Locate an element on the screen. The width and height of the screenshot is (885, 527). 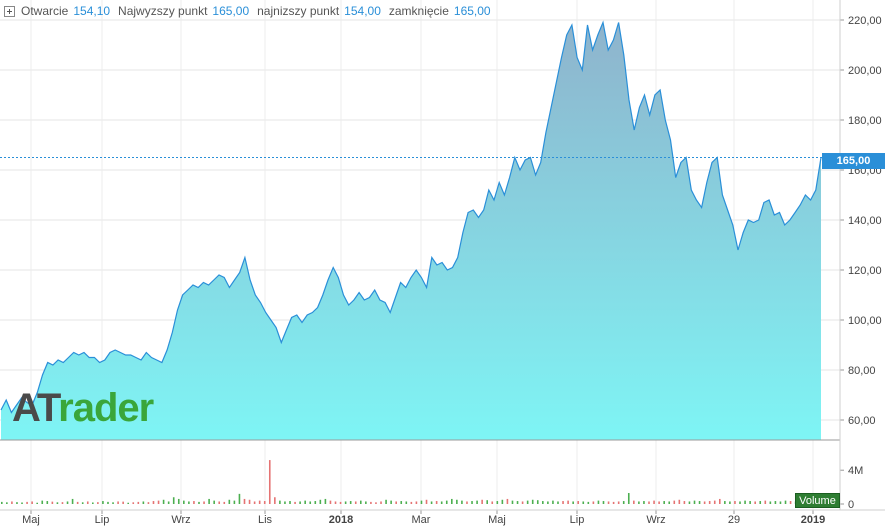
high-label: Najwyzszy punkt is located at coordinates (163, 11).